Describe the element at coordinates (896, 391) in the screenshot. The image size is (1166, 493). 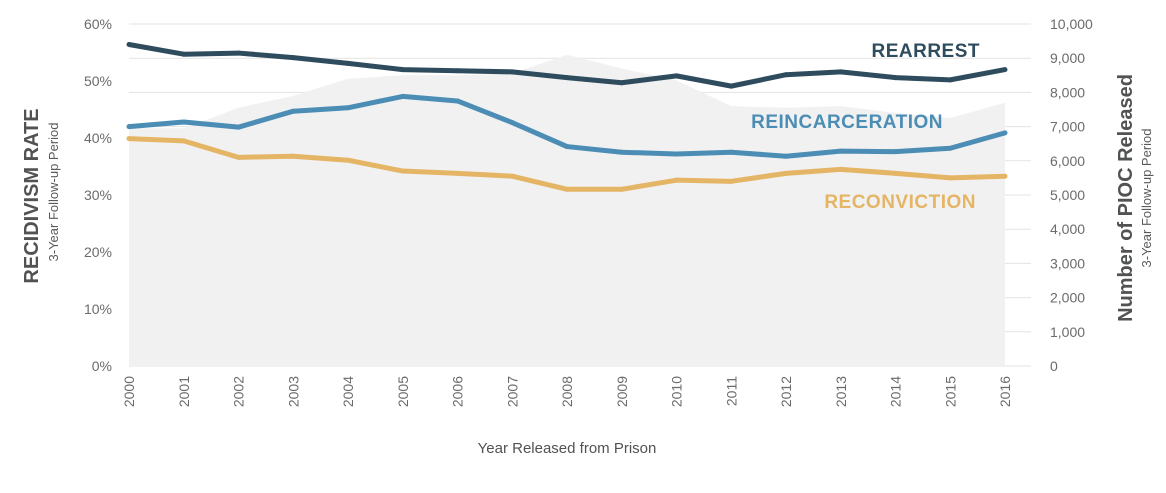
I see `x-tick-label: 2014` at that location.